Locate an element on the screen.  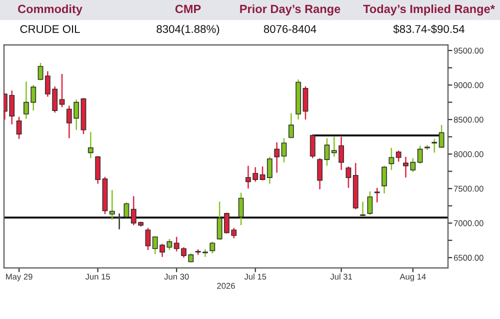
x-tick-label: Aug 14 is located at coordinates (413, 278).